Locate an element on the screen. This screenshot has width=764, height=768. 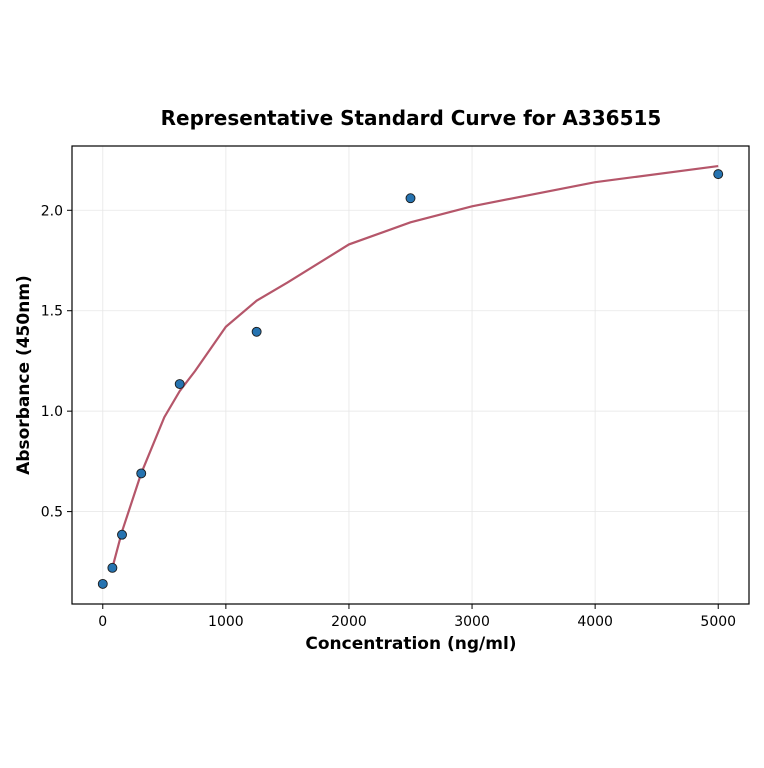
y-tick-label: 1.0 is located at coordinates (52, 412).